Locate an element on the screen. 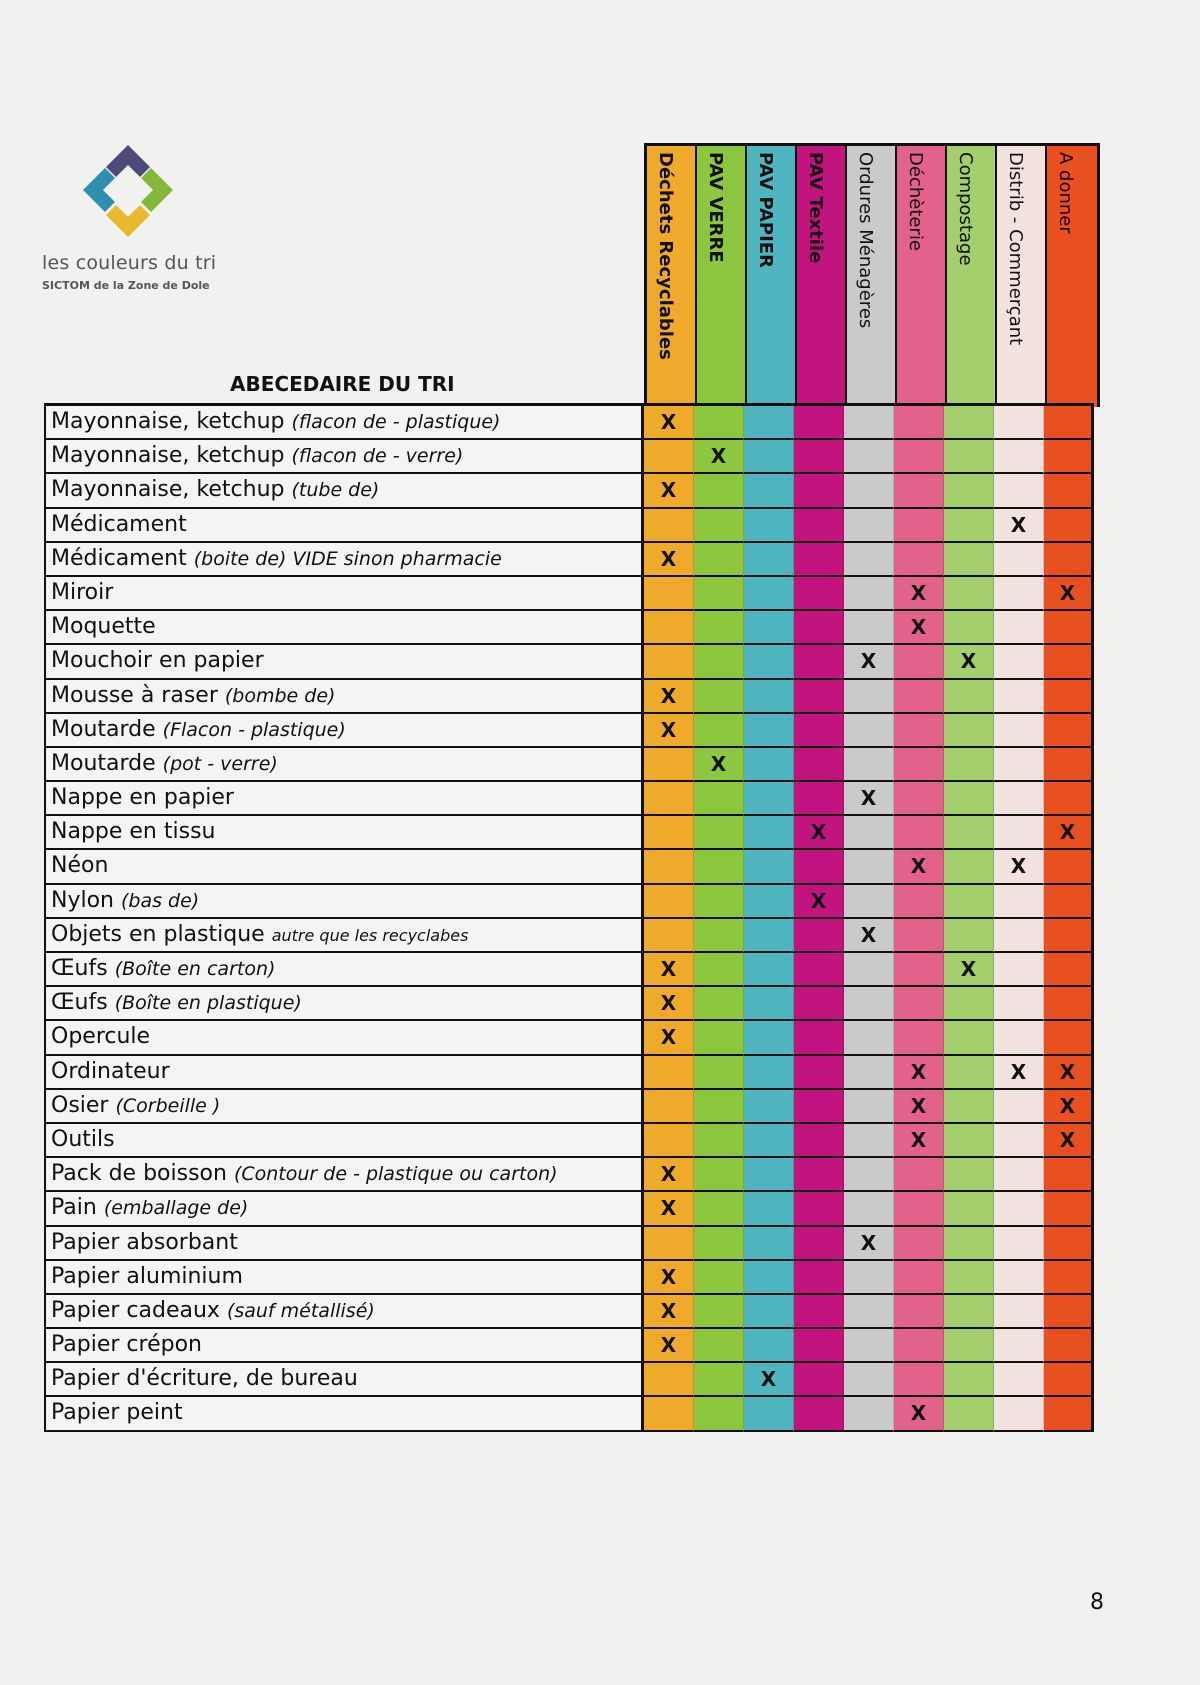 This screenshot has height=1685, width=1200. table-row: Moquette X is located at coordinates (569, 628).